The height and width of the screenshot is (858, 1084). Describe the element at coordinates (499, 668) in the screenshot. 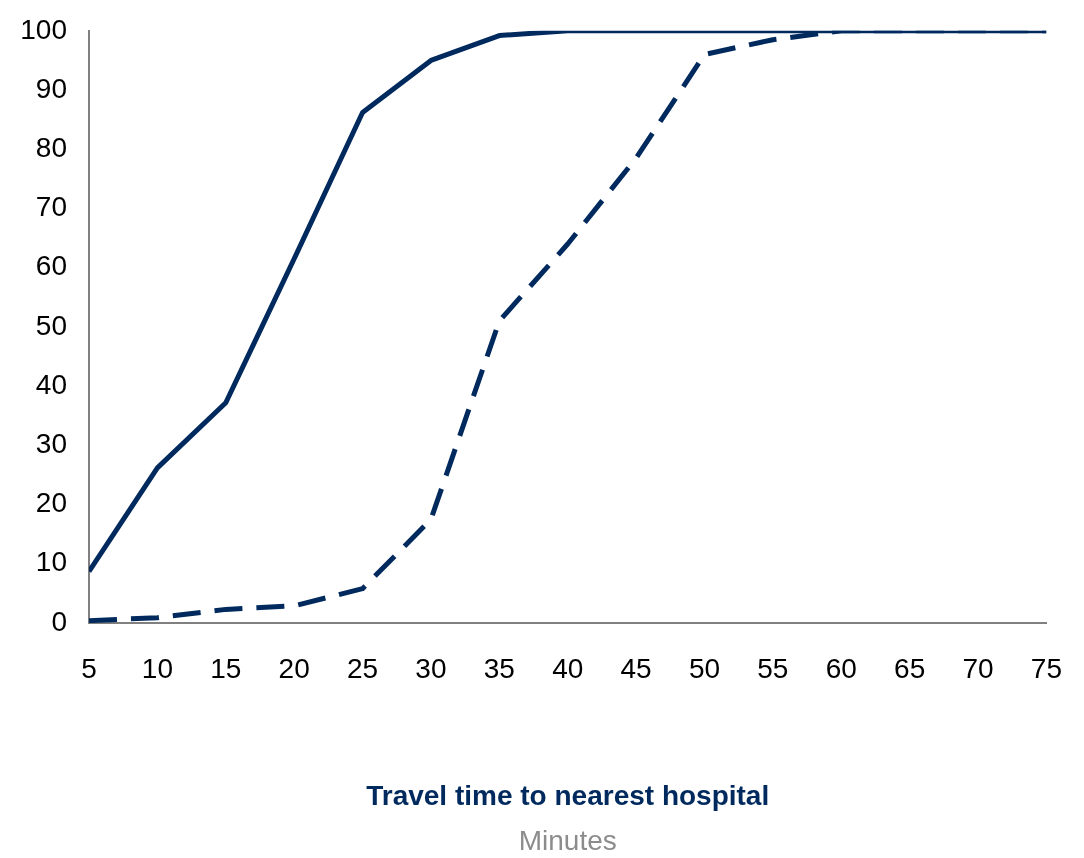

I see `x-tick-label: 35` at that location.